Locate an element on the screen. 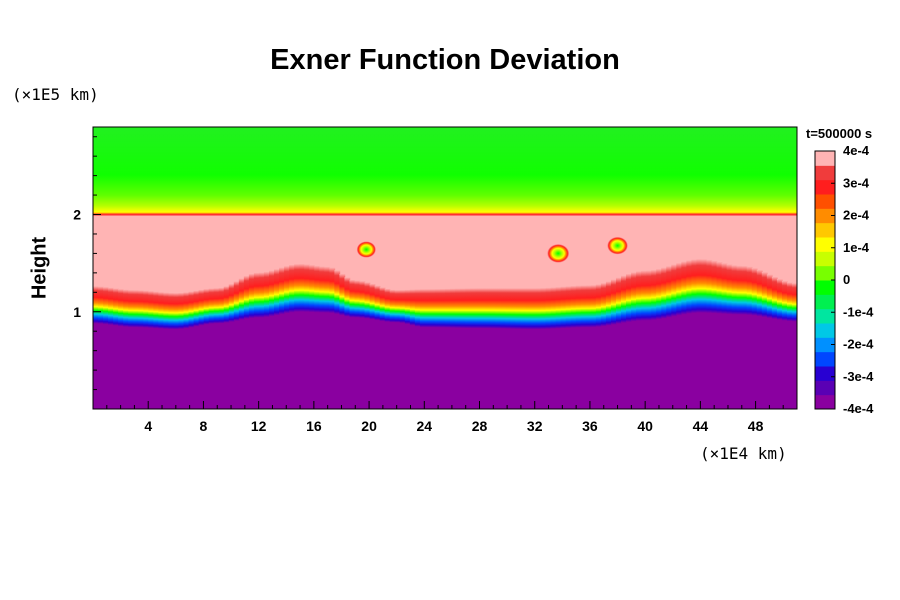  colorbar-tick-label: -2e-4 is located at coordinates (858, 344).